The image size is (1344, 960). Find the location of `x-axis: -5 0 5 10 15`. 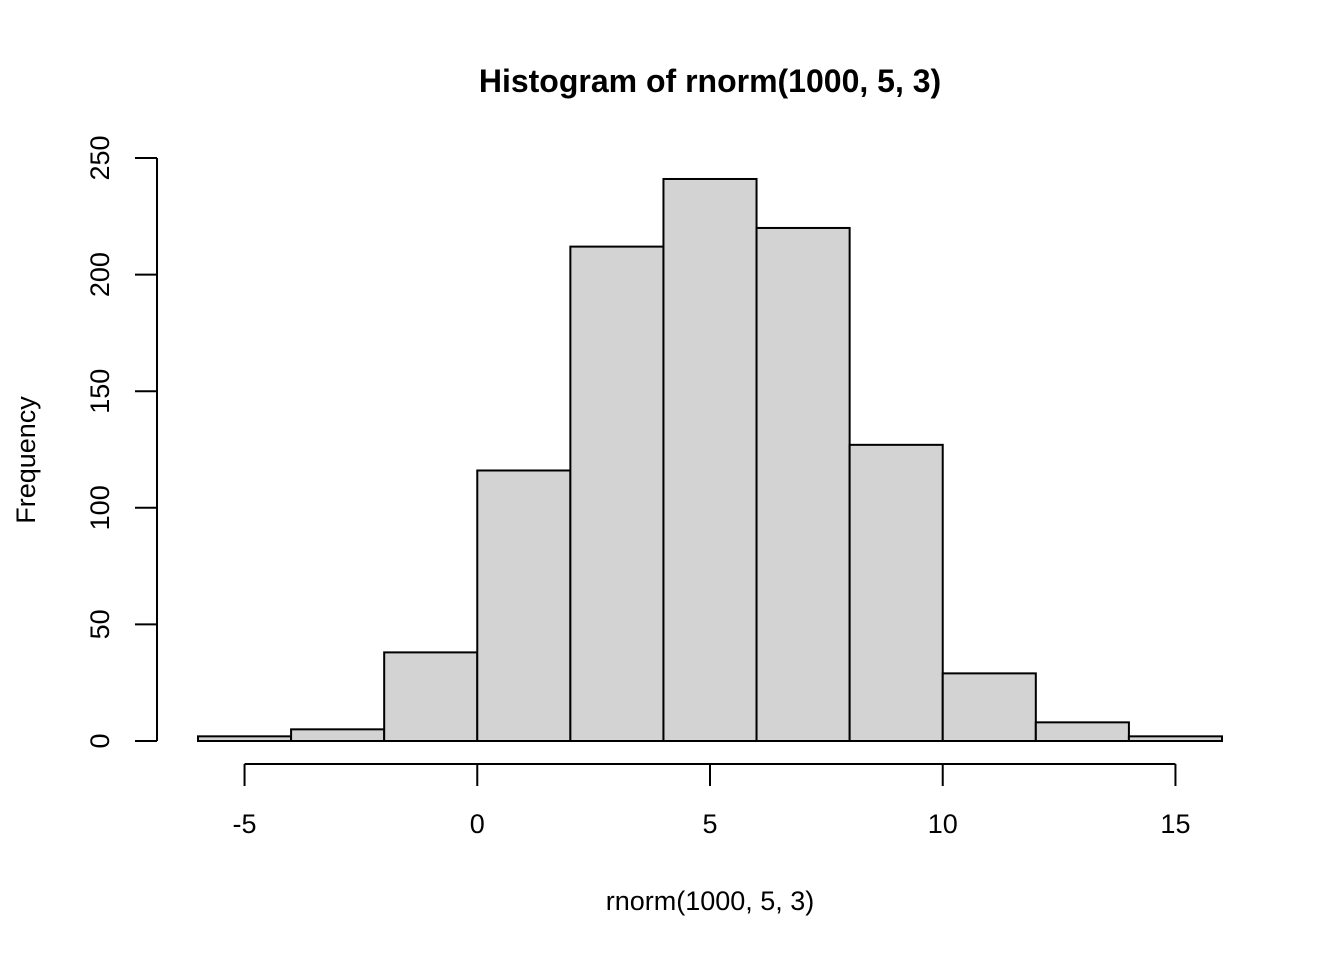

x-axis: -5 0 5 10 15 is located at coordinates (711, 801).